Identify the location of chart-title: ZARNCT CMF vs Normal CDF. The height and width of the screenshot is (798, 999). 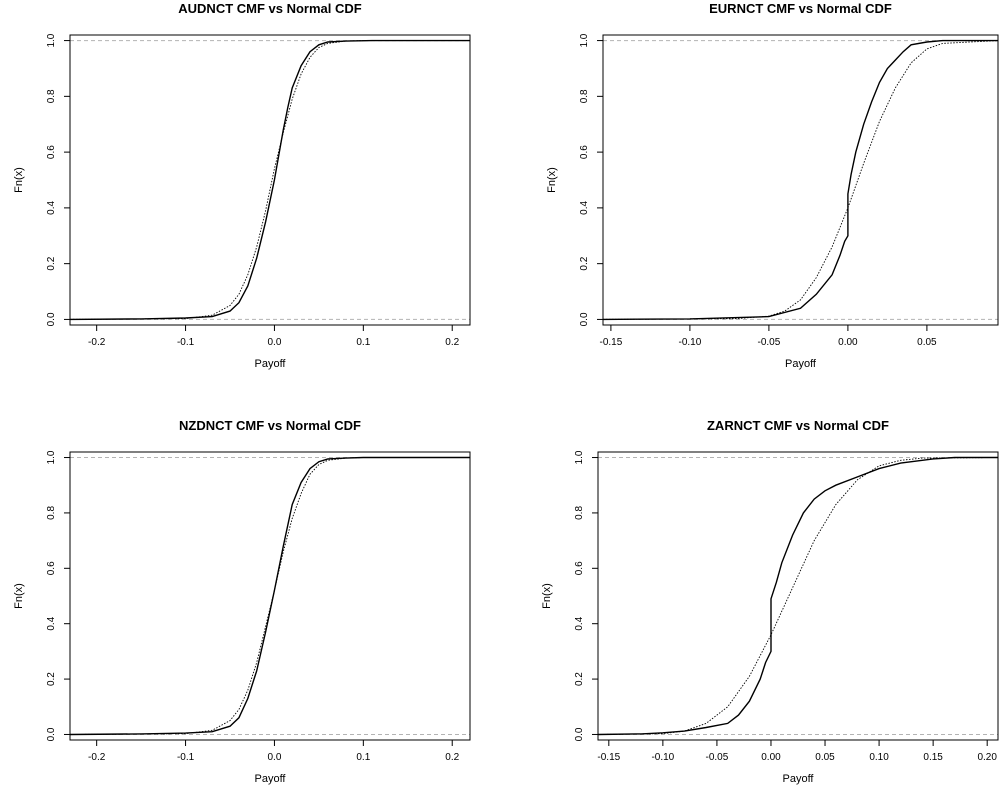
(798, 425).